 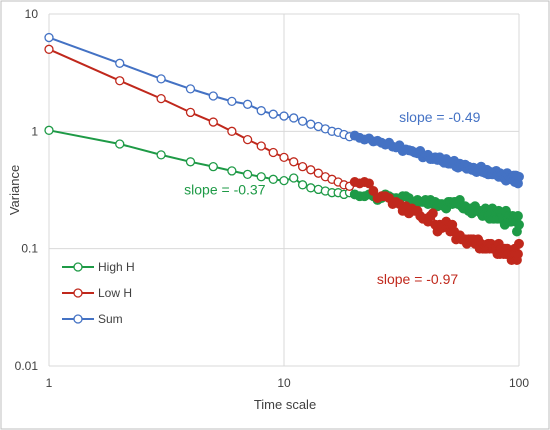 What do you see at coordinates (116, 267) in the screenshot?
I see `legend-label: High H` at bounding box center [116, 267].